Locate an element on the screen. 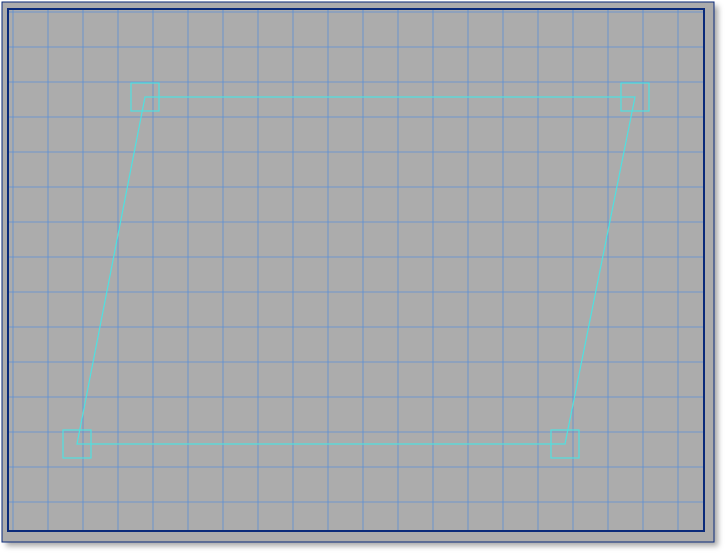  handle-top-left is located at coordinates (145, 97).